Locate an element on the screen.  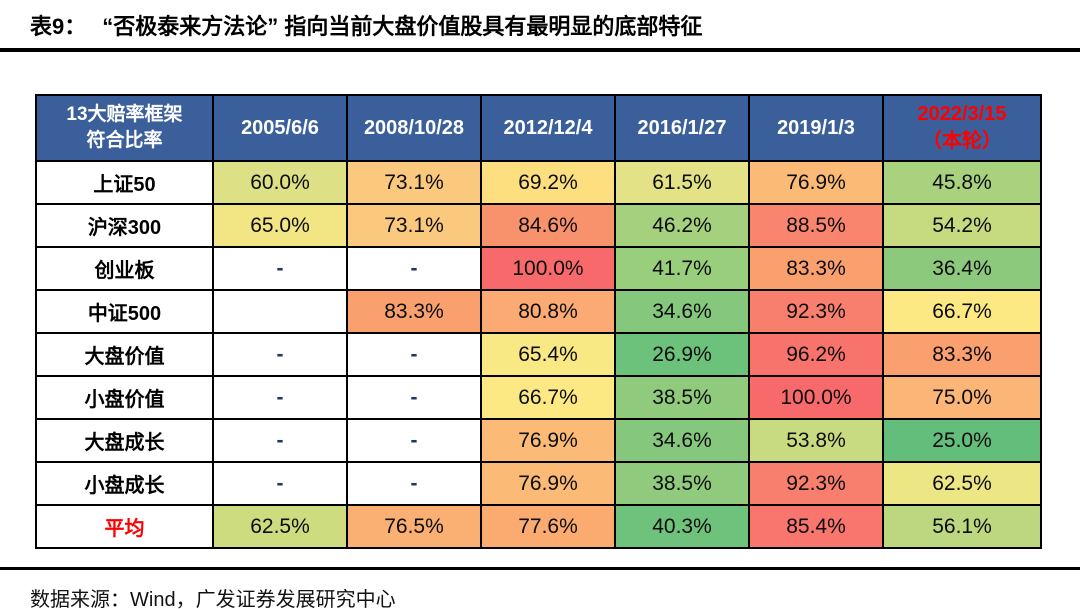
table-row: 平均 62.5% 76.5% 77.6% 40.3% 85.4% 56.1% is located at coordinates (538, 526).